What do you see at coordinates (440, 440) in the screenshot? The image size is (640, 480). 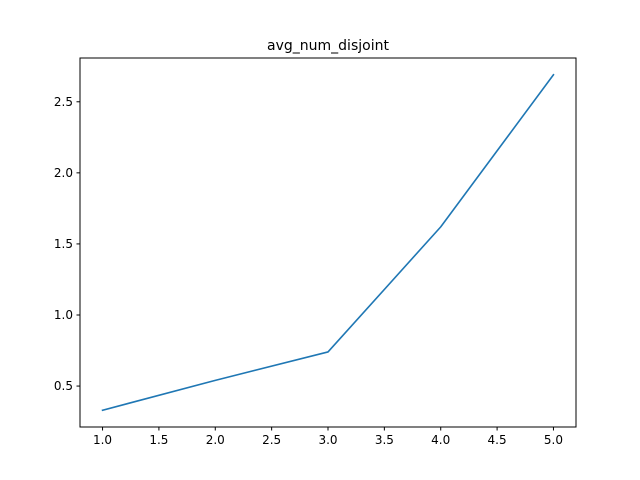 I see `x-tick-label: 4.0` at bounding box center [440, 440].